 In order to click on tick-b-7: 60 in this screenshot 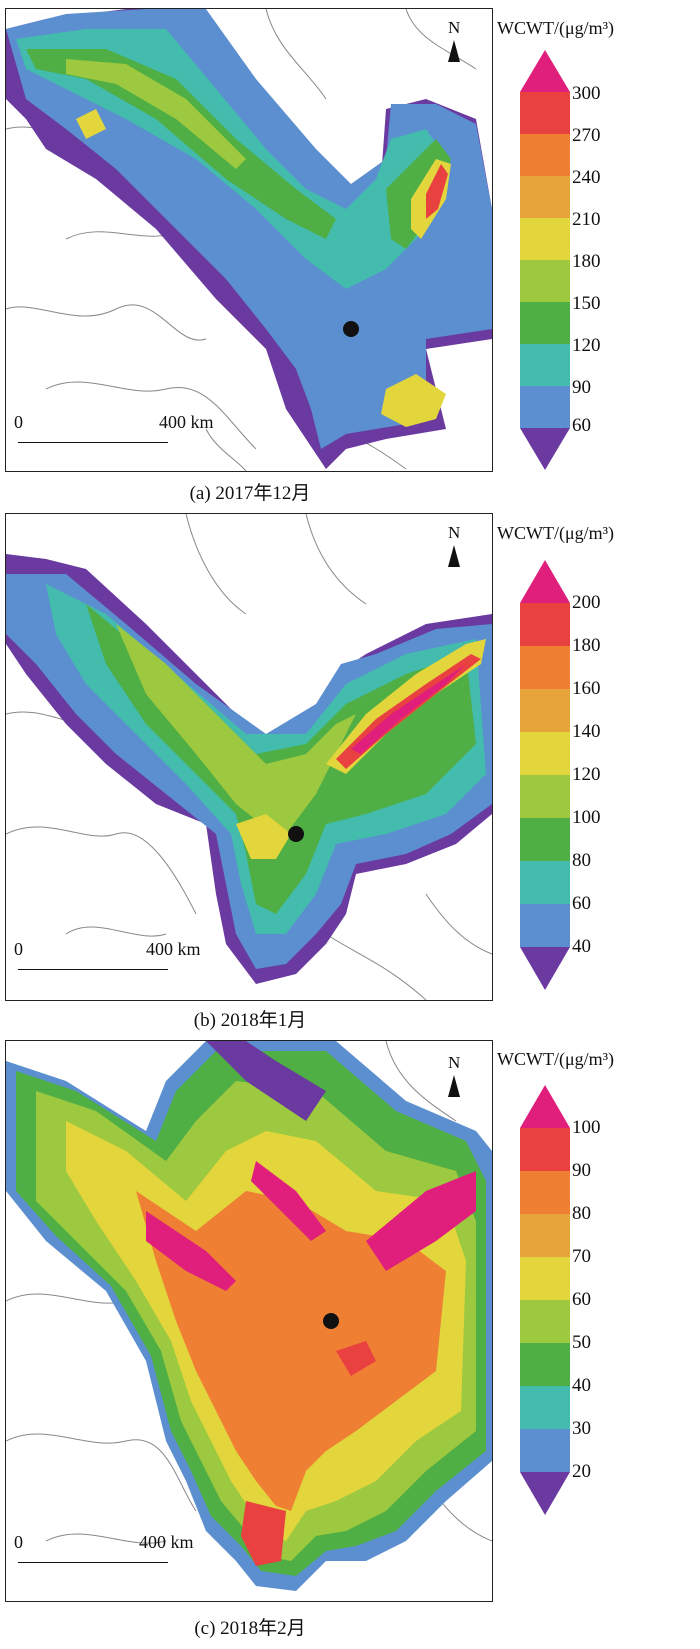, I will do `click(581, 903)`.